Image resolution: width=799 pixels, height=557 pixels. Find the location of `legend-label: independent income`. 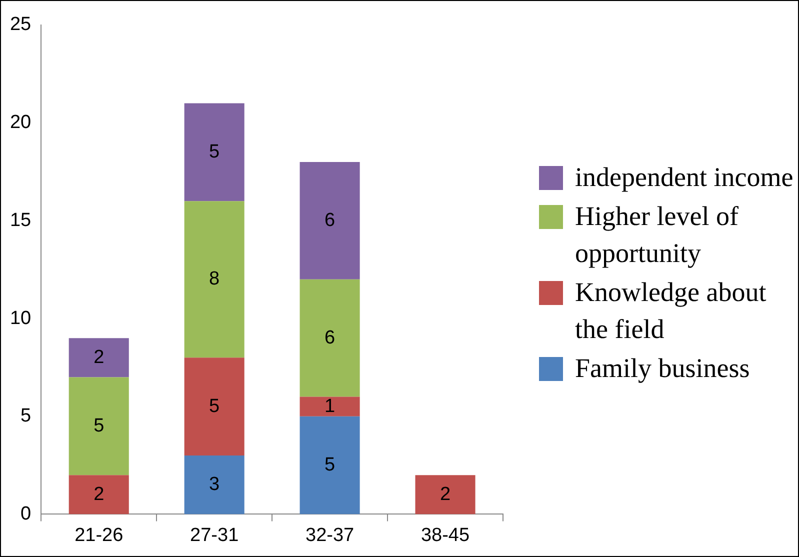

legend-label: independent income is located at coordinates (684, 177).